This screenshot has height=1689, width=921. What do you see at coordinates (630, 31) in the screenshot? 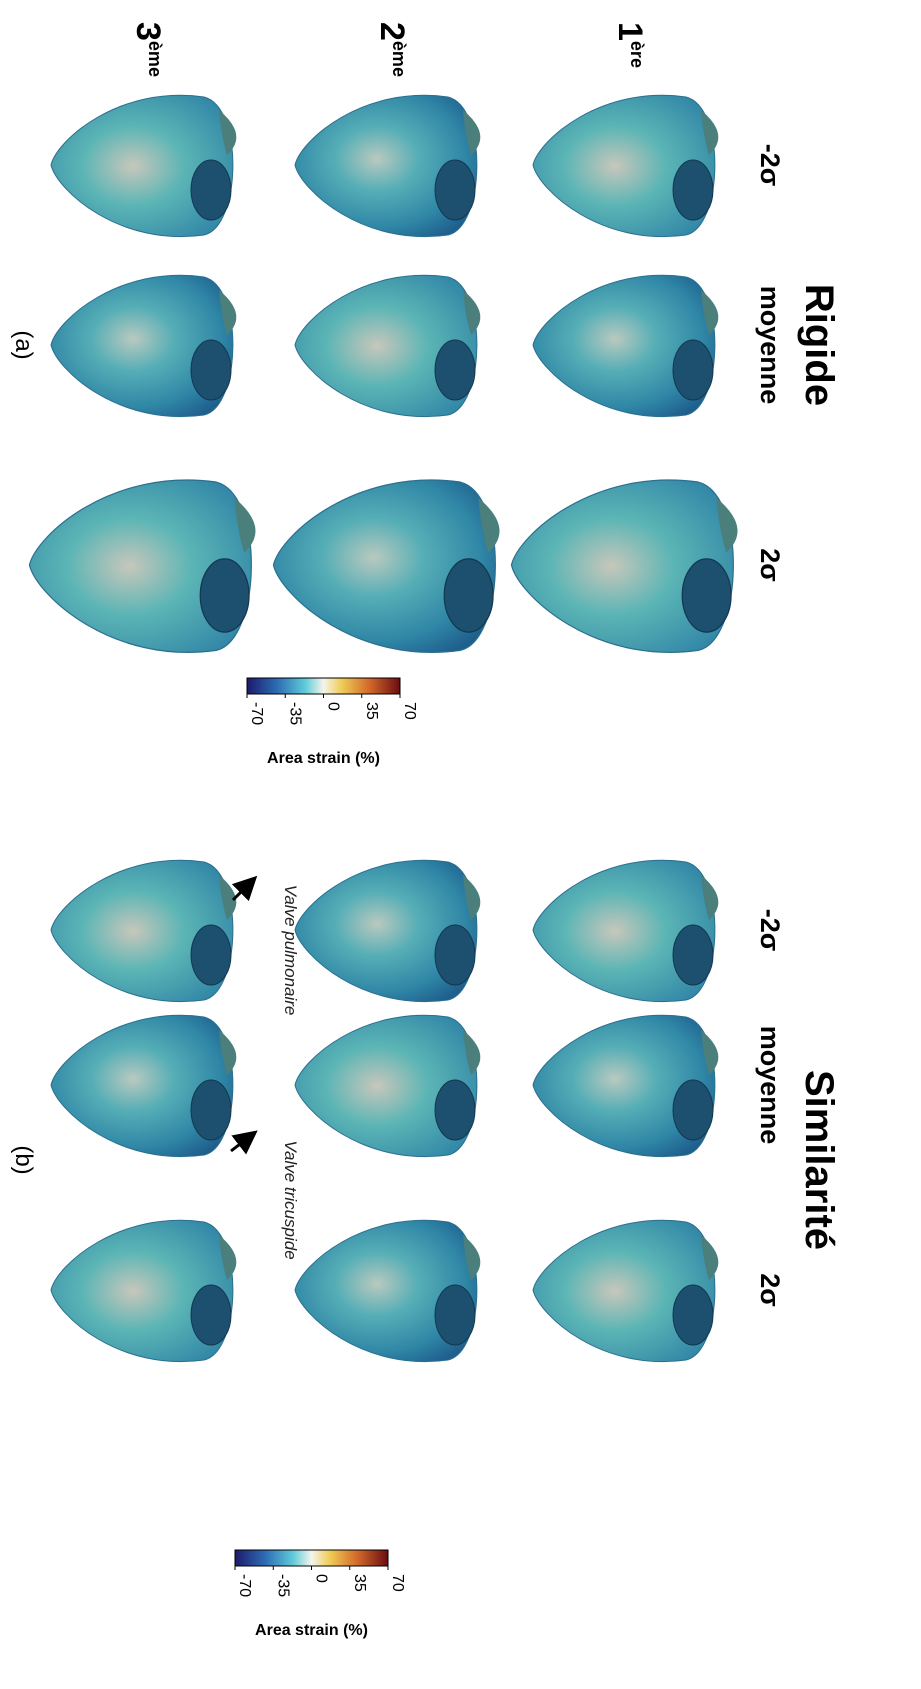
I see `row-number: 1` at bounding box center [630, 31].